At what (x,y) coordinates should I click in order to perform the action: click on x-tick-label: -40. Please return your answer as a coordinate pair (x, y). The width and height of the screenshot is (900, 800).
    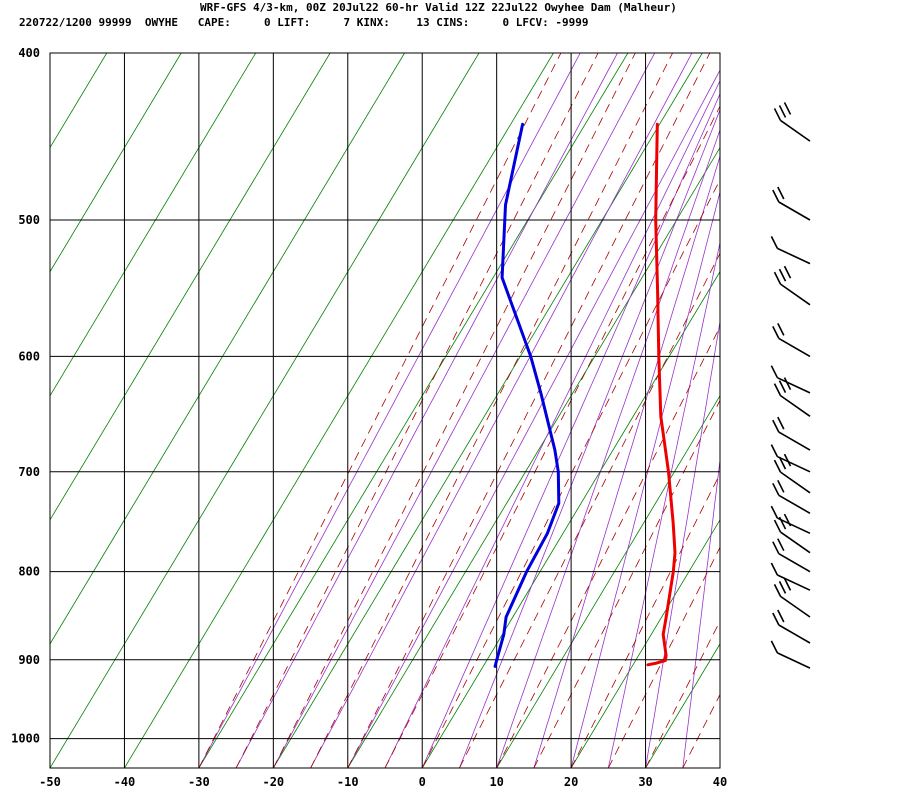
    Looking at the image, I should click on (125, 782).